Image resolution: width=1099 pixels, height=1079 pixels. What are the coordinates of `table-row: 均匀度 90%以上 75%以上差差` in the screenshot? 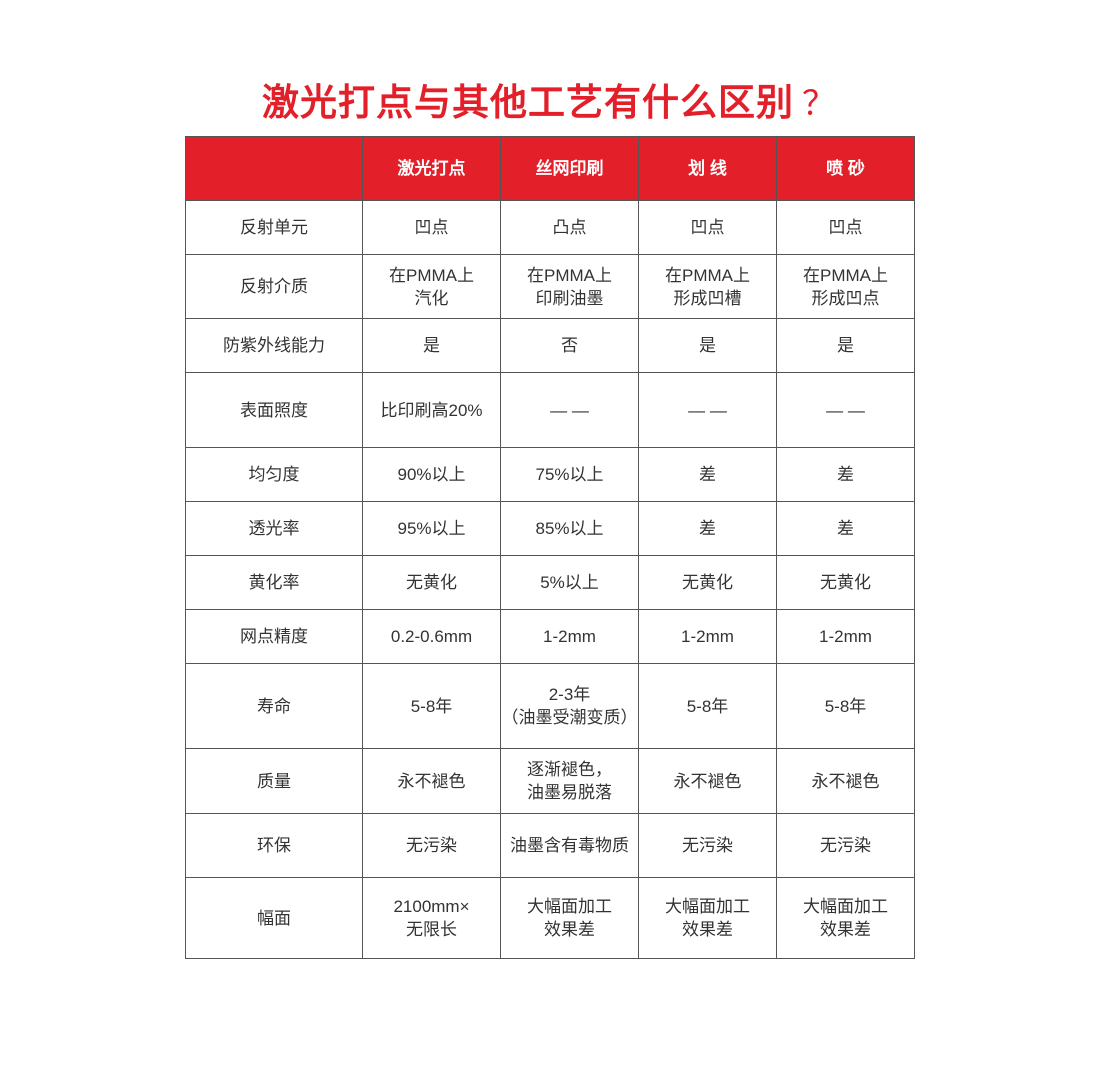 It's located at (550, 474).